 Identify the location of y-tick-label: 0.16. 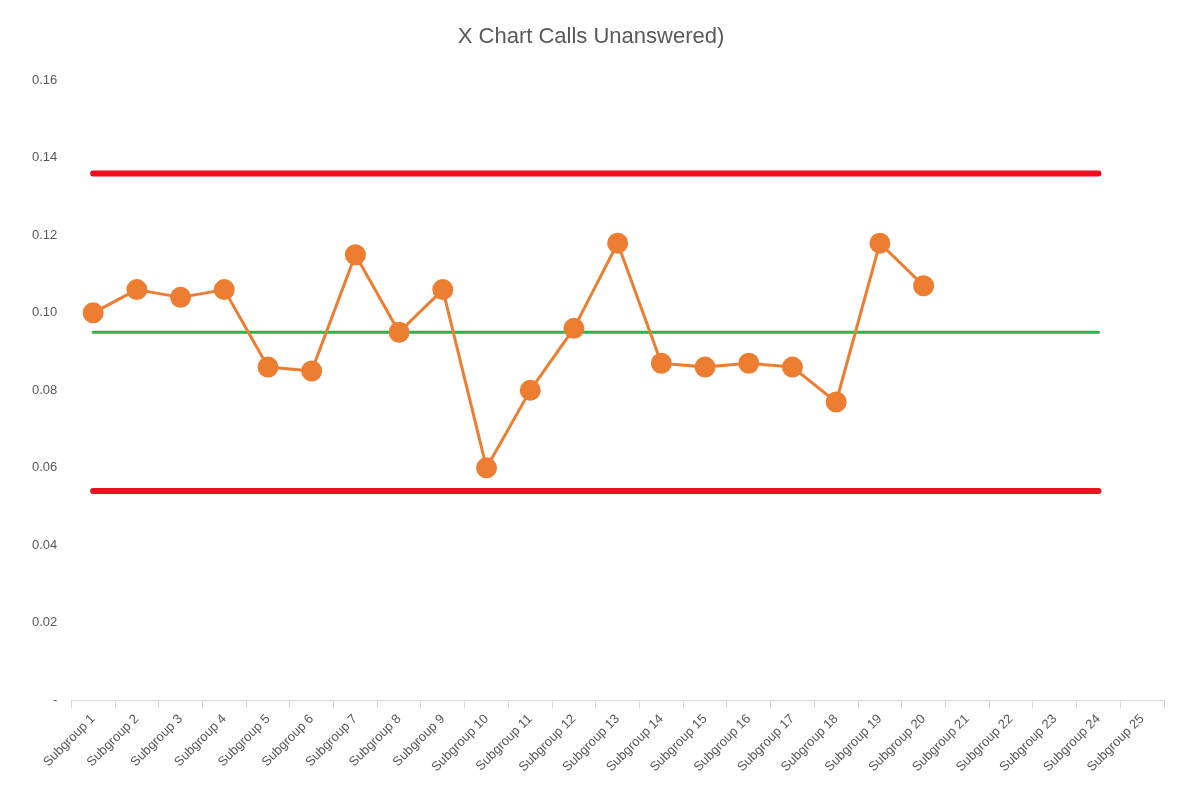
(44, 79).